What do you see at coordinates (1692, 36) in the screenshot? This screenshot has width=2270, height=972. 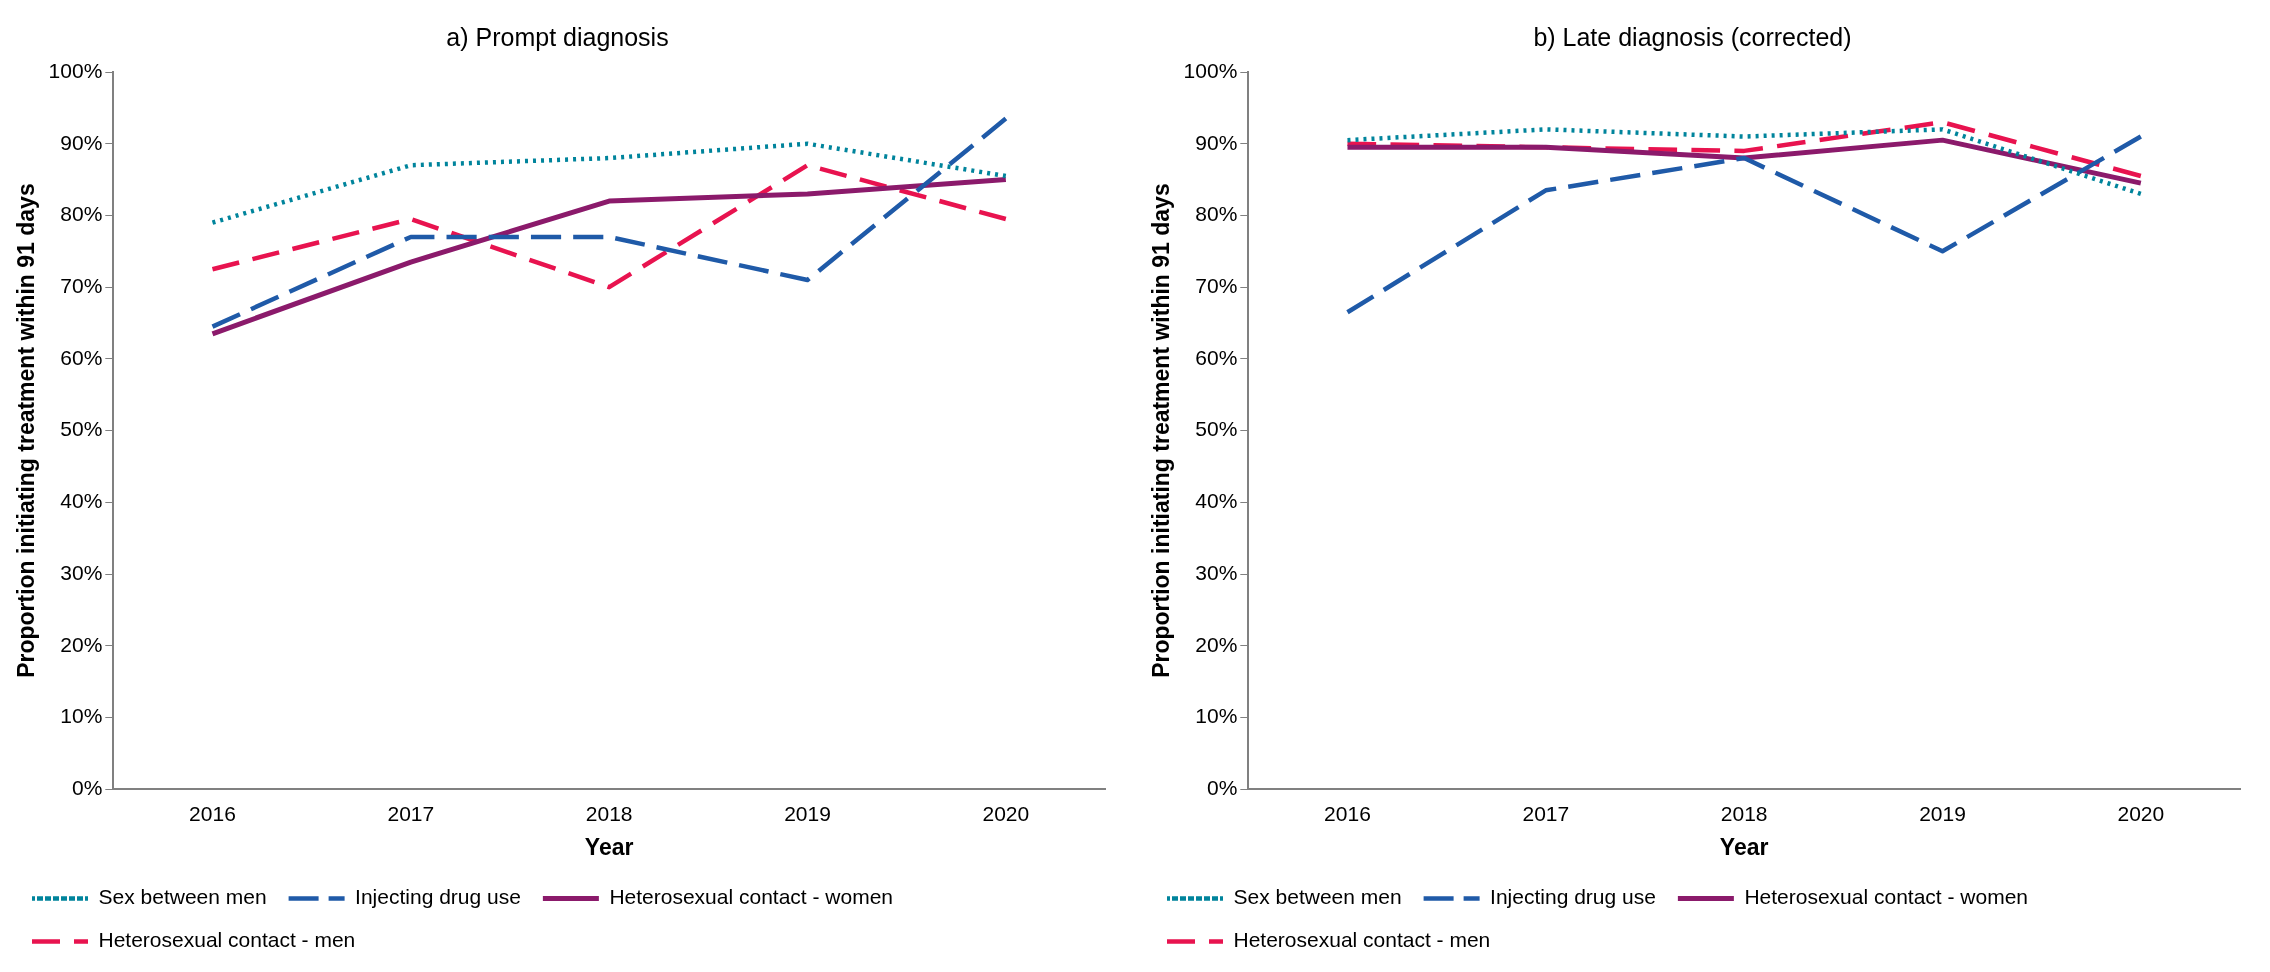 I see `chart-title: b) Late diagnosis (corrected)` at bounding box center [1692, 36].